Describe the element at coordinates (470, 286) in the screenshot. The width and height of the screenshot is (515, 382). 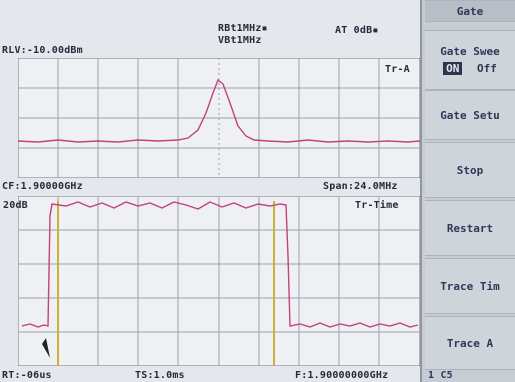
I see `trace-time-softkey: Trace Tim` at that location.